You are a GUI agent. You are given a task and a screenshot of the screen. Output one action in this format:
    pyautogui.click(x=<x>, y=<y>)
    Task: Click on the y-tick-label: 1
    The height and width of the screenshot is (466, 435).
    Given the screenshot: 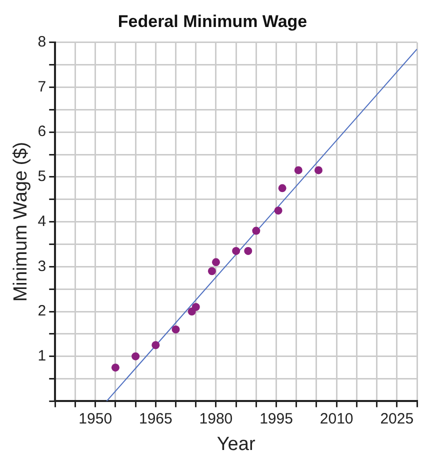 What is the action you would take?
    pyautogui.click(x=42, y=355)
    